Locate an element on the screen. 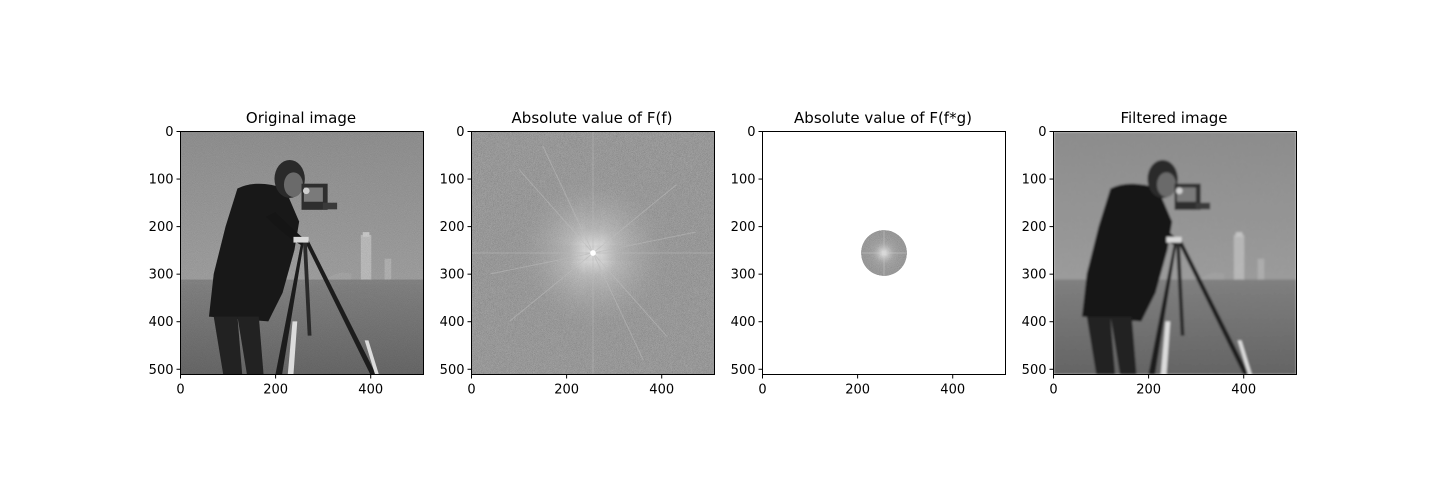  image-filtered-spectrum is located at coordinates (884, 253).